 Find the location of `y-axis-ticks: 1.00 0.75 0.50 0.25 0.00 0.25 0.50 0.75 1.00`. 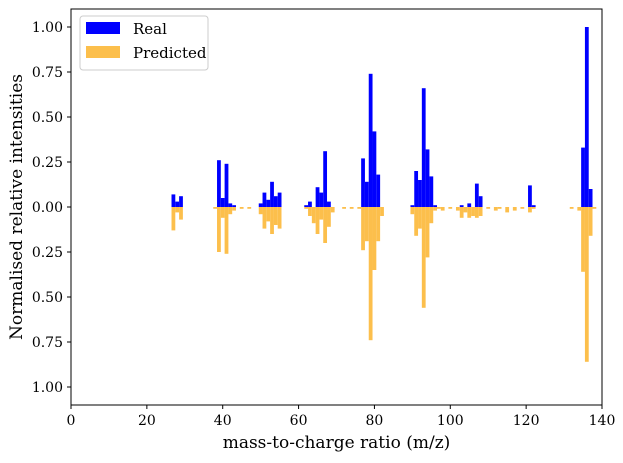

y-axis-ticks: 1.00 0.75 0.50 0.25 0.00 0.25 0.50 0.75 1.00 is located at coordinates (51, 208).